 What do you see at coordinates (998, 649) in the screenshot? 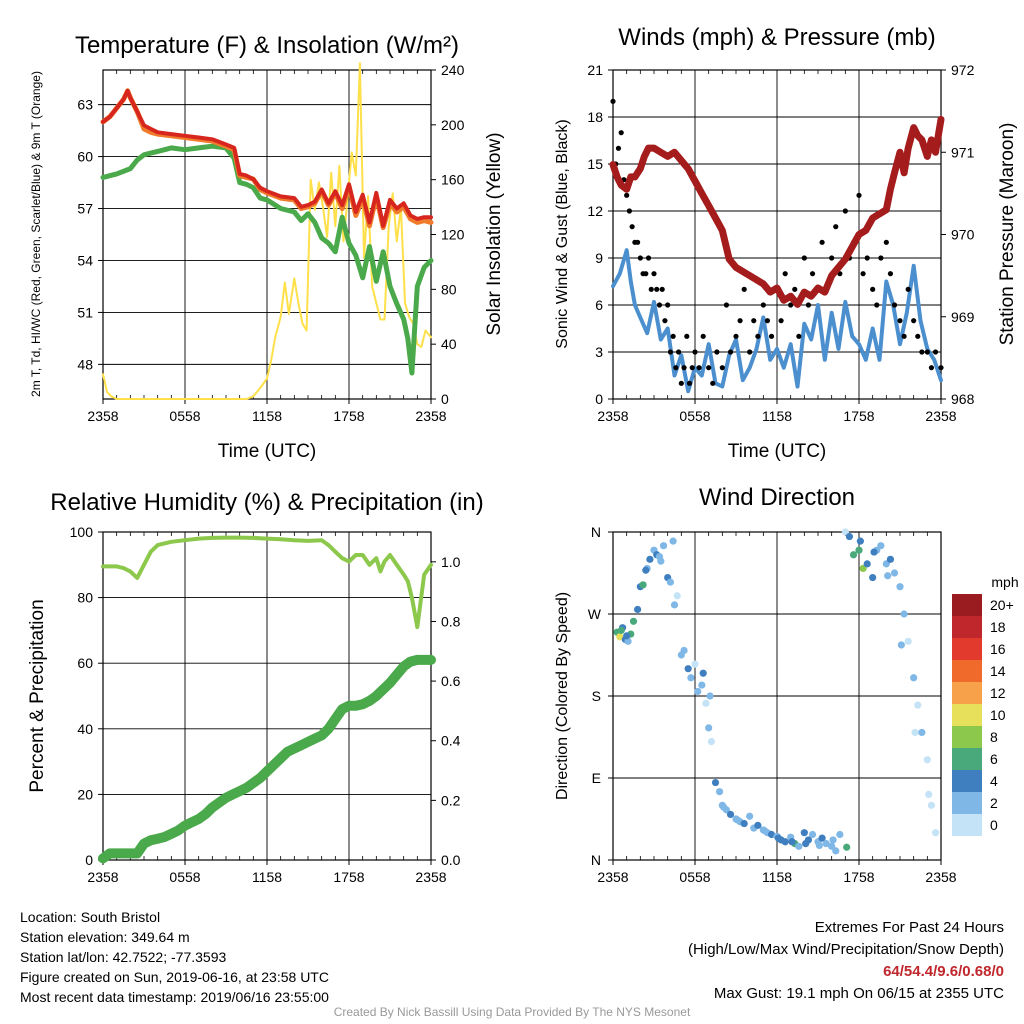
I see `colorbar-label: 16` at bounding box center [998, 649].